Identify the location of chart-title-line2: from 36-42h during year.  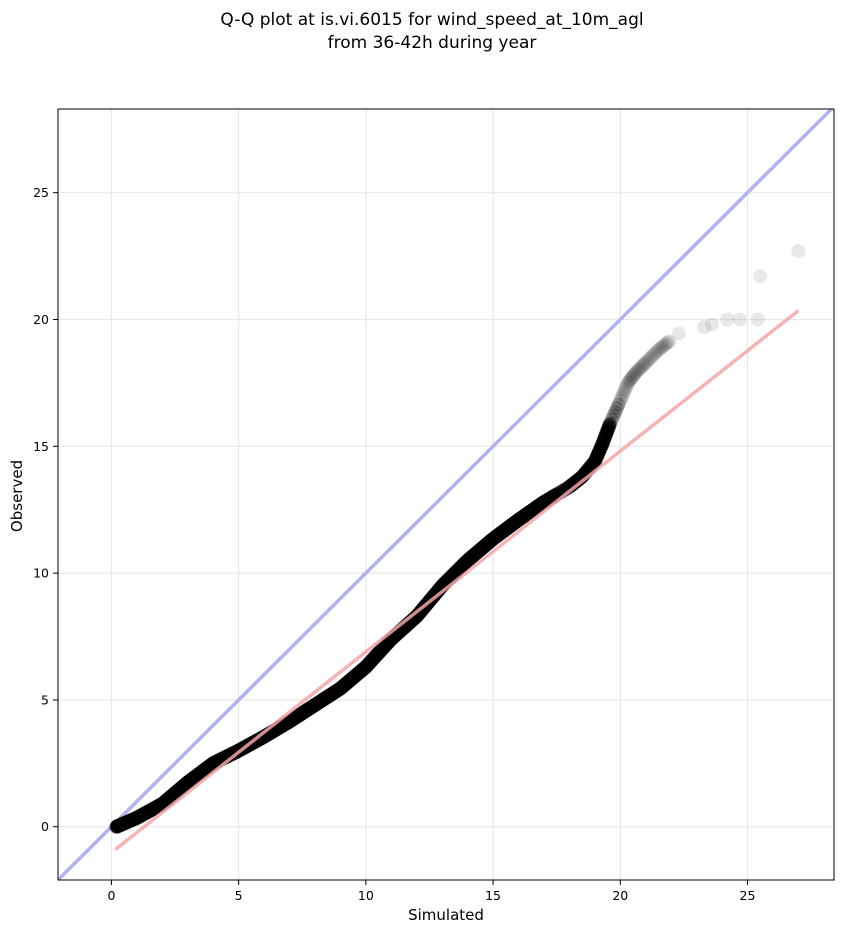
(432, 43).